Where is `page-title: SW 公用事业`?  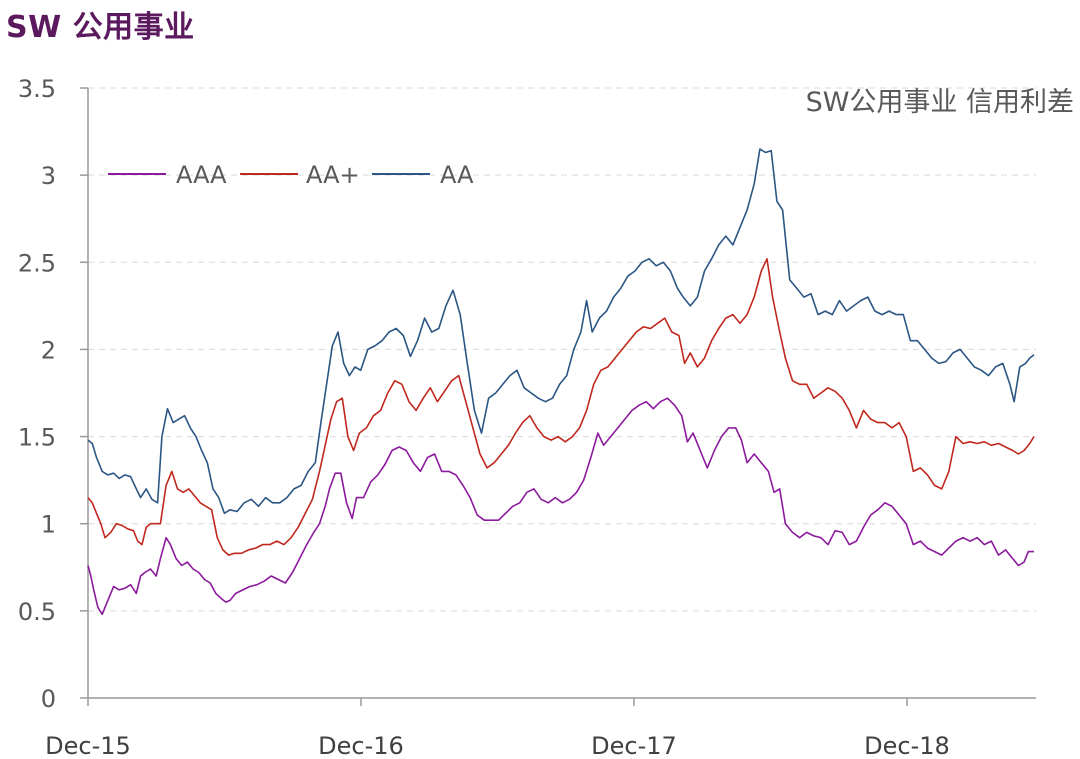 page-title: SW 公用事业 is located at coordinates (100, 27).